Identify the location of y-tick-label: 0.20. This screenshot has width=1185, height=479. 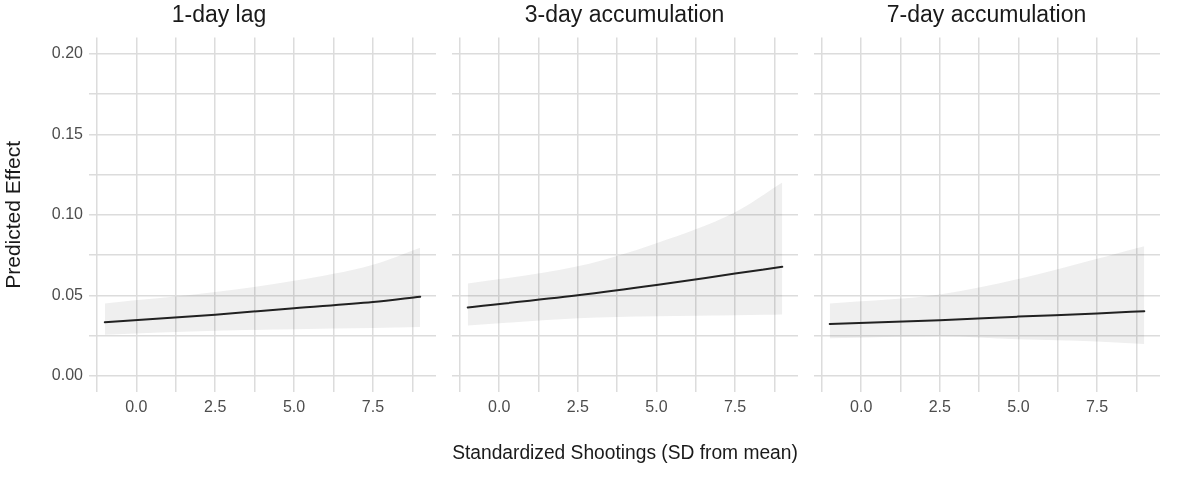
(67, 53).